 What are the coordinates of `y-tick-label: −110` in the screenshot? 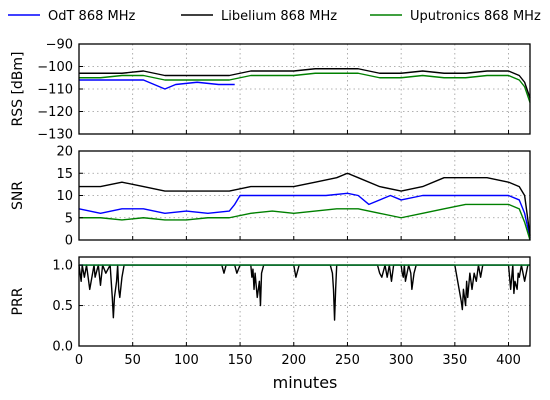 It's located at (55, 90).